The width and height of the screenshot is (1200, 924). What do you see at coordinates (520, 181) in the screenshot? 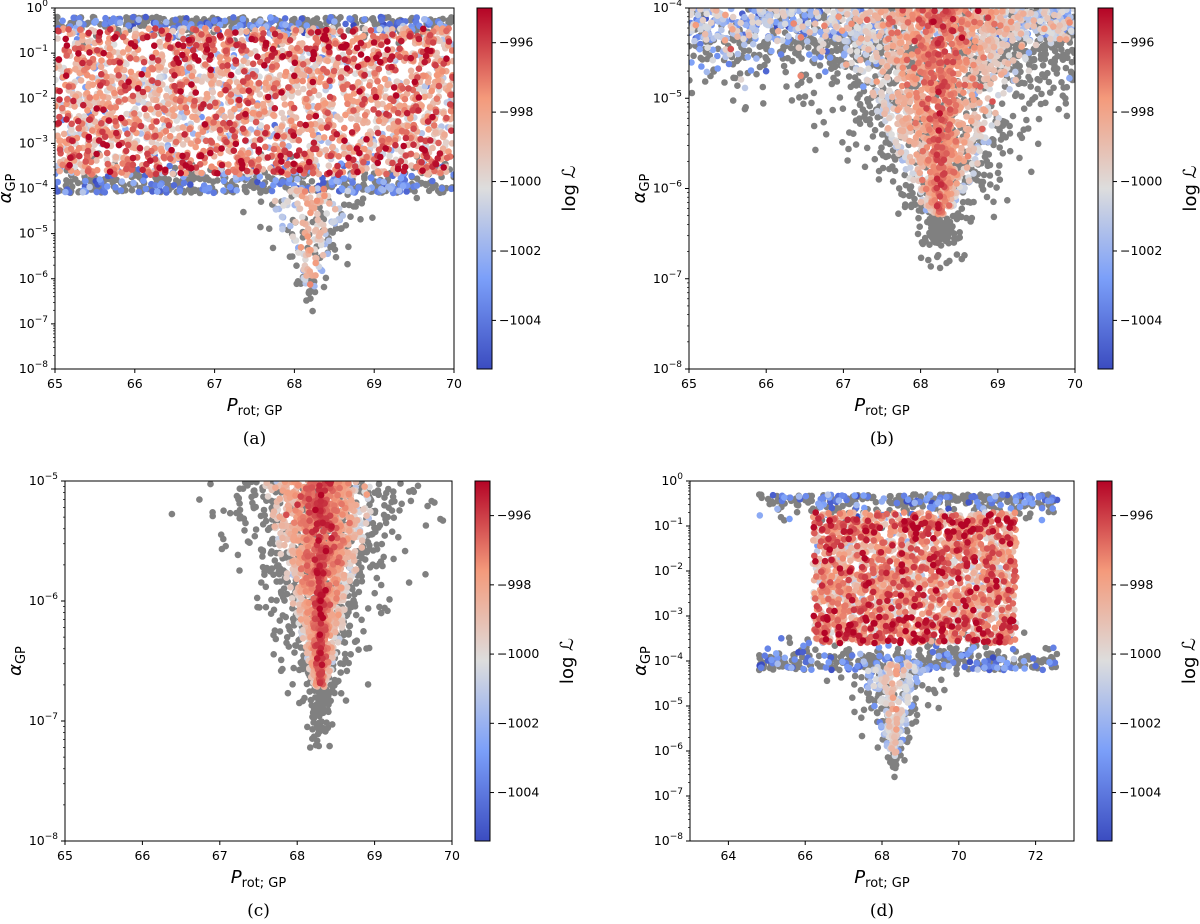
I see `colorbar-tick-label: −1000` at bounding box center [520, 181].